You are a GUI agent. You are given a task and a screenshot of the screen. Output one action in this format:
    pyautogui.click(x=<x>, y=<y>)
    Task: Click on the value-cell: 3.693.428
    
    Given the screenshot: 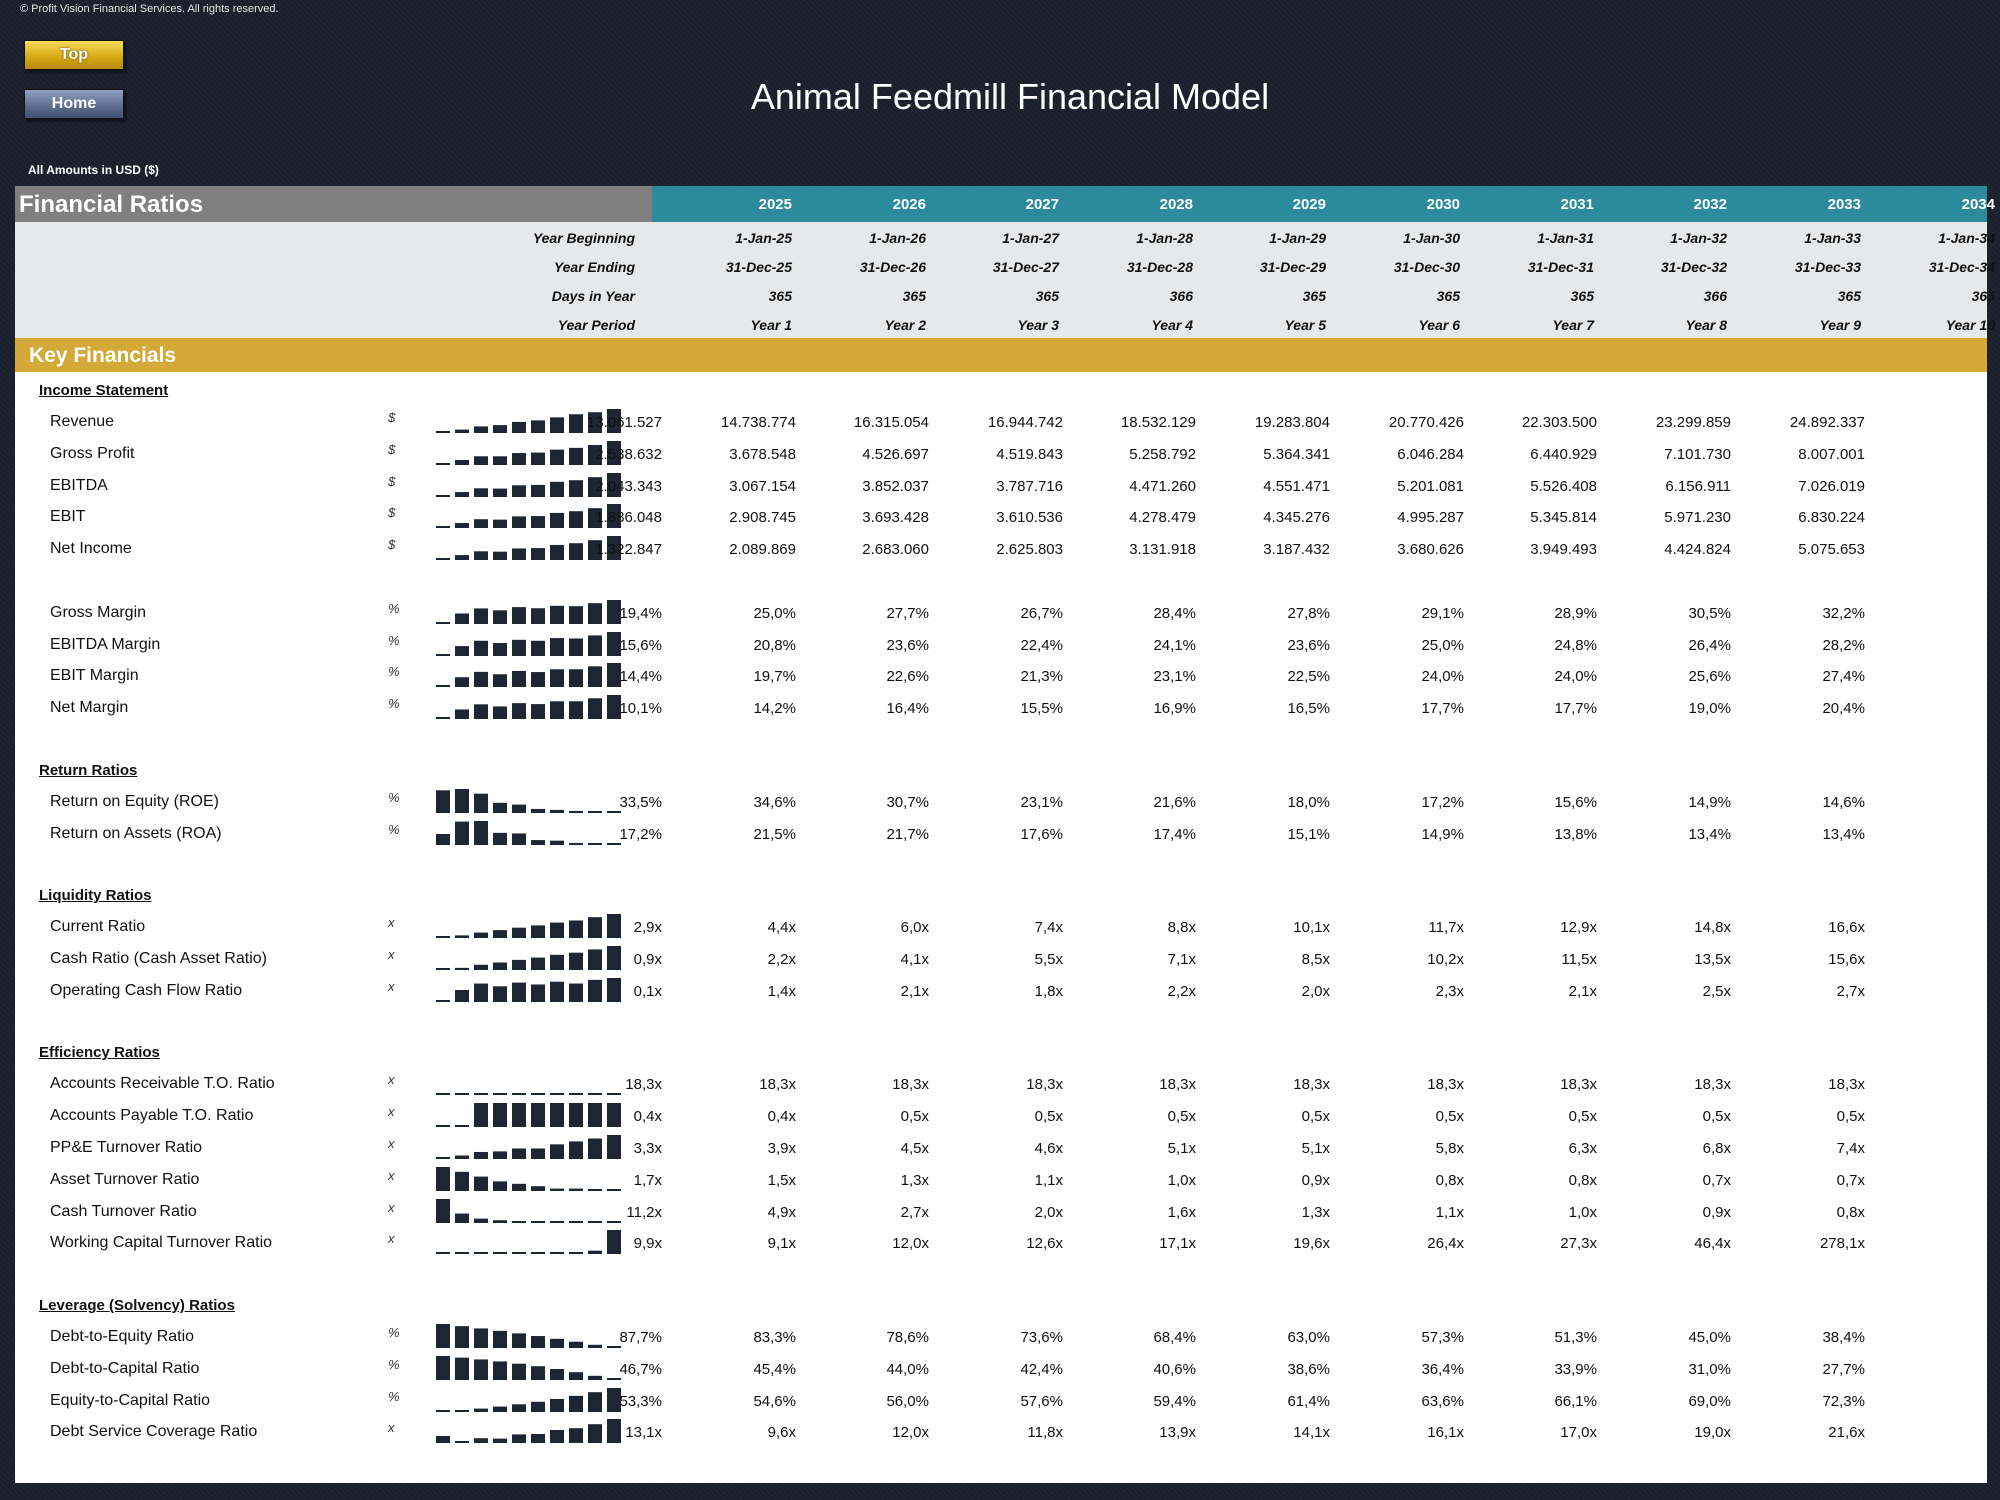 What is the action you would take?
    pyautogui.click(x=895, y=518)
    